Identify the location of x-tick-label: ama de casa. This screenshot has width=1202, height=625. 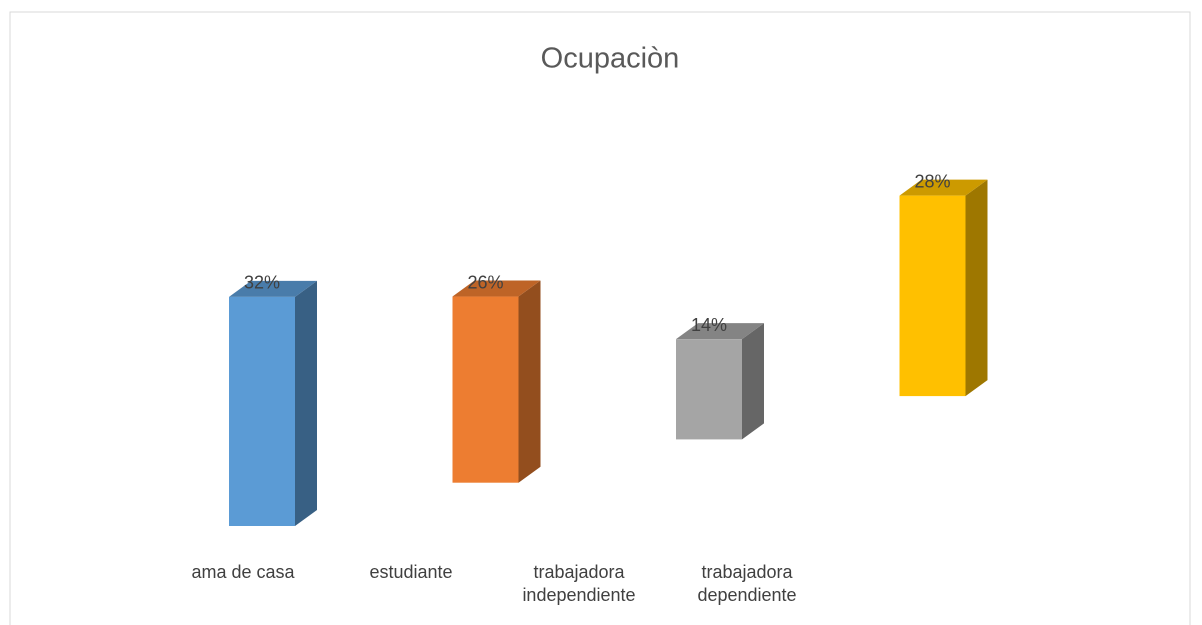
(243, 572).